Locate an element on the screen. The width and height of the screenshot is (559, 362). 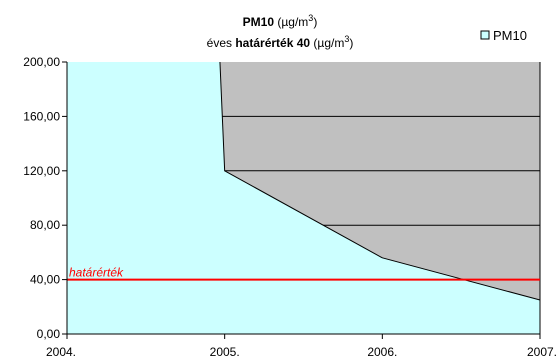
legend: PM10 is located at coordinates (503, 35).